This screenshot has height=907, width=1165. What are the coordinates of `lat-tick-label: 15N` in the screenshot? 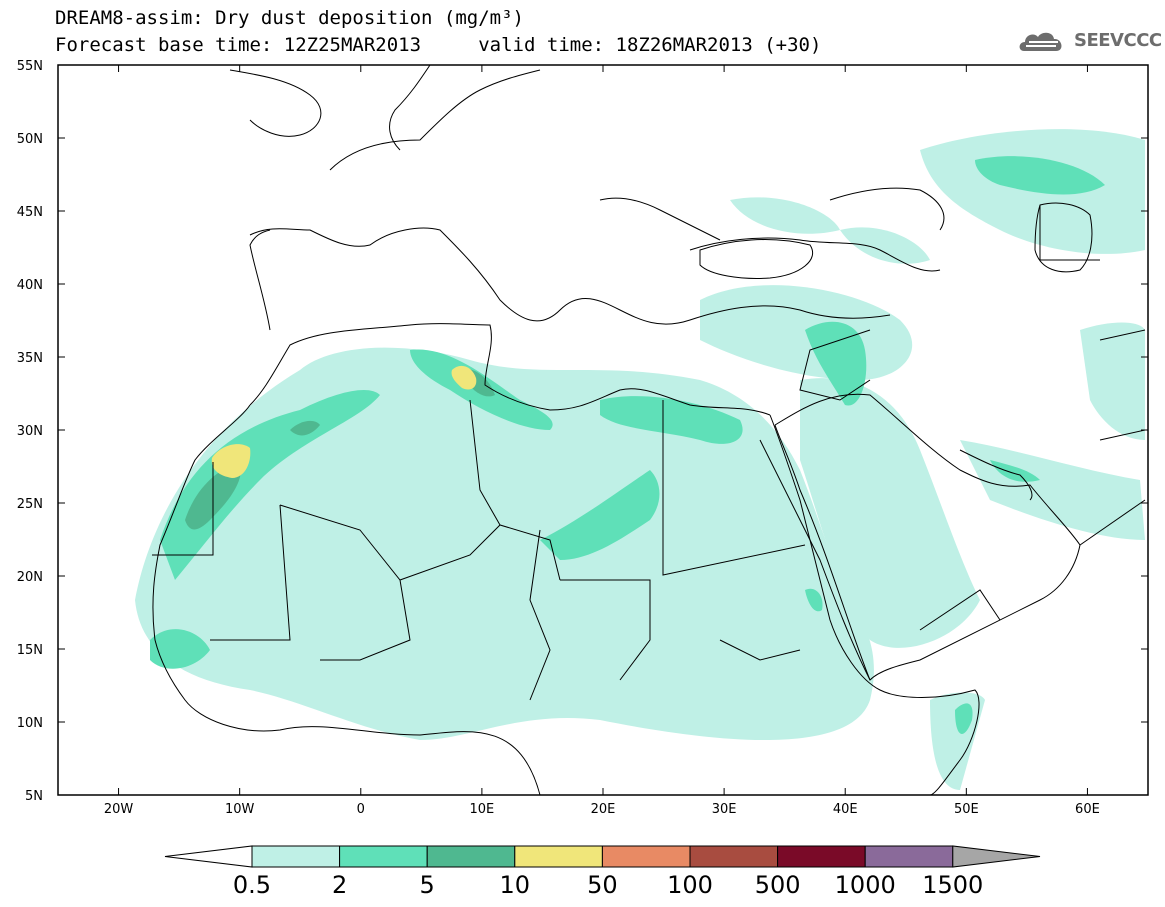 It's located at (30, 650).